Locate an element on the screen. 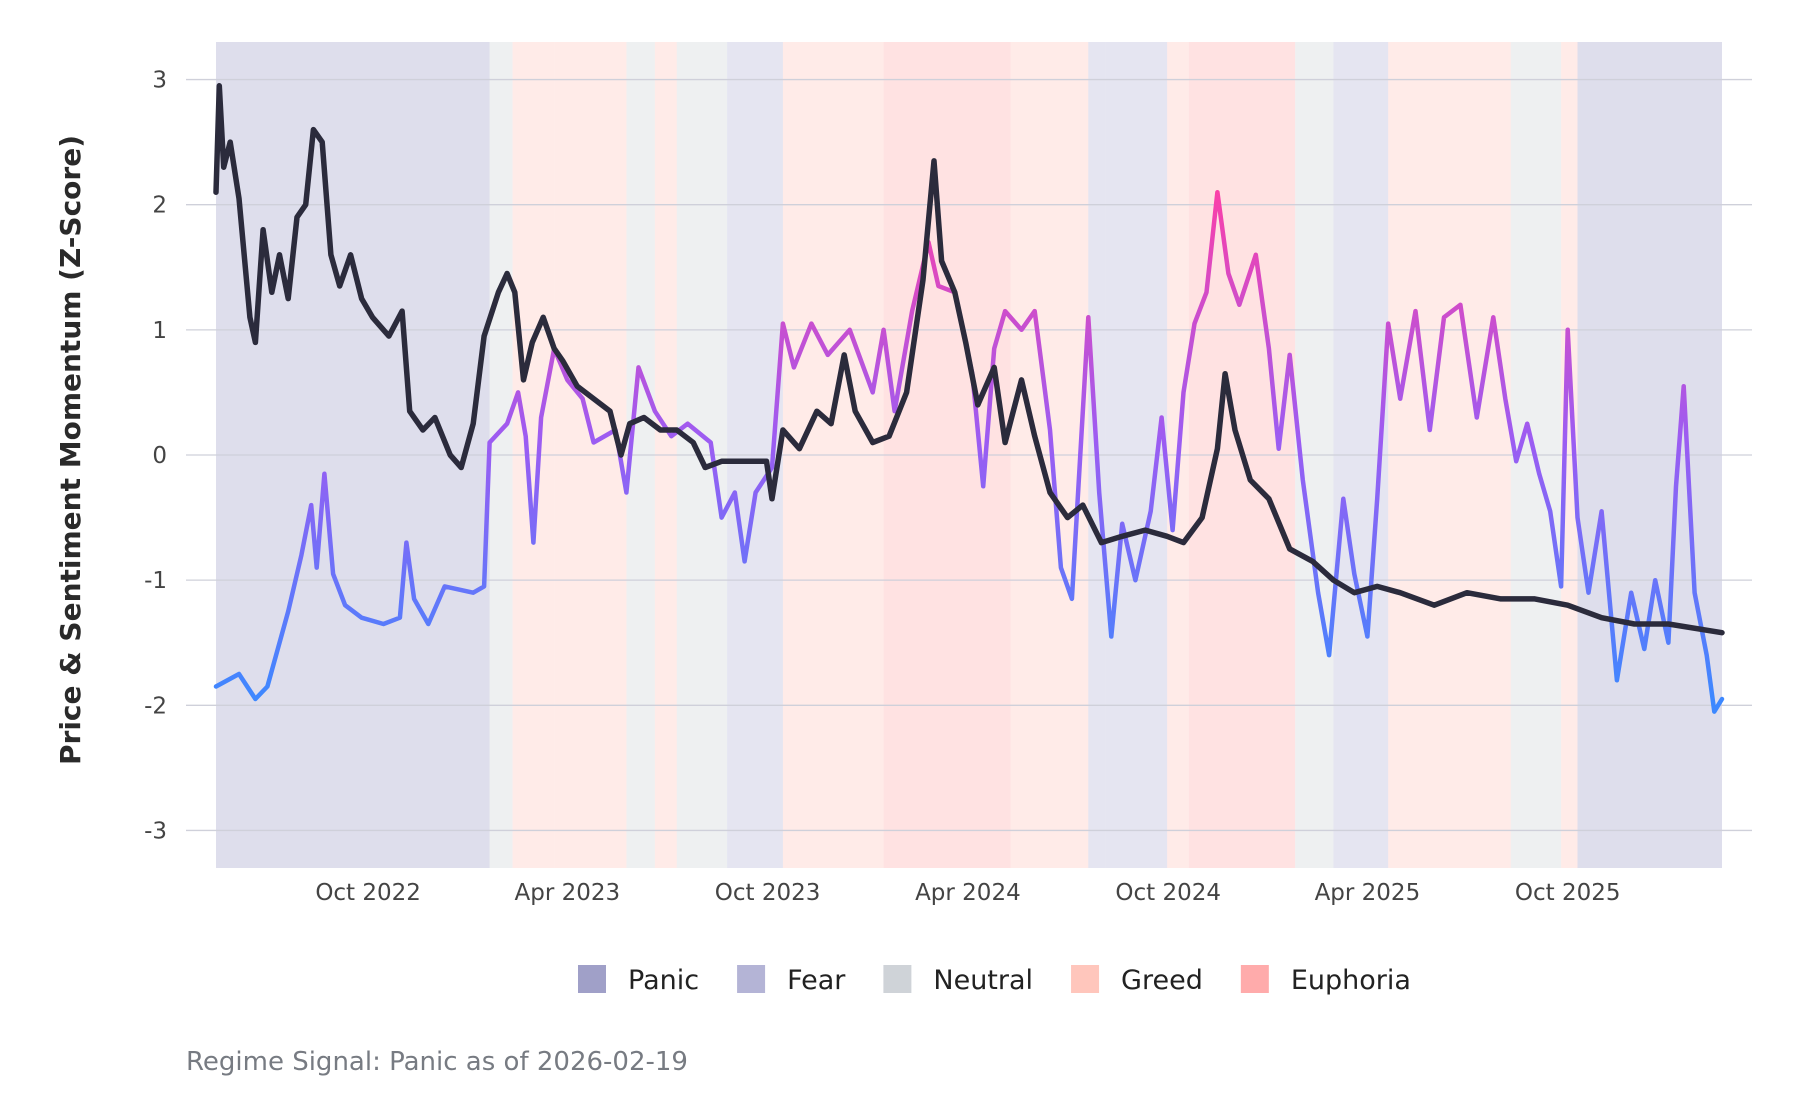  y-axis-title: Price & Sentiment Momentum (Z-Score) is located at coordinates (70, 450).